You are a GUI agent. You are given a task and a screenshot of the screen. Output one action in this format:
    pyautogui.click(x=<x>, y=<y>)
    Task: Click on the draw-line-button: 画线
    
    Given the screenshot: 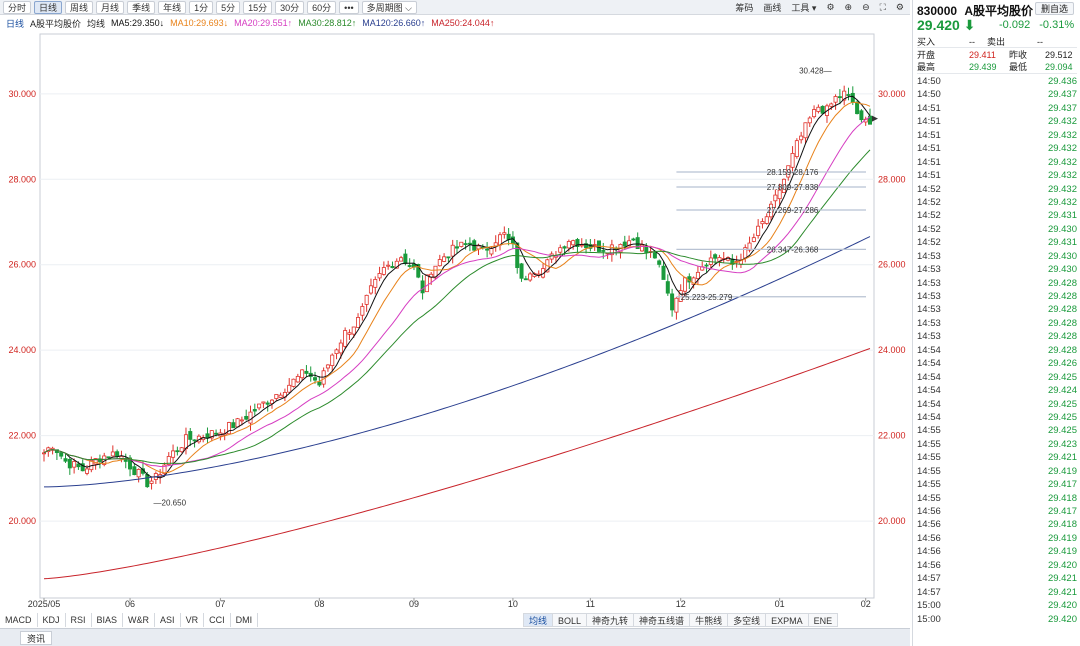 What is the action you would take?
    pyautogui.click(x=772, y=8)
    